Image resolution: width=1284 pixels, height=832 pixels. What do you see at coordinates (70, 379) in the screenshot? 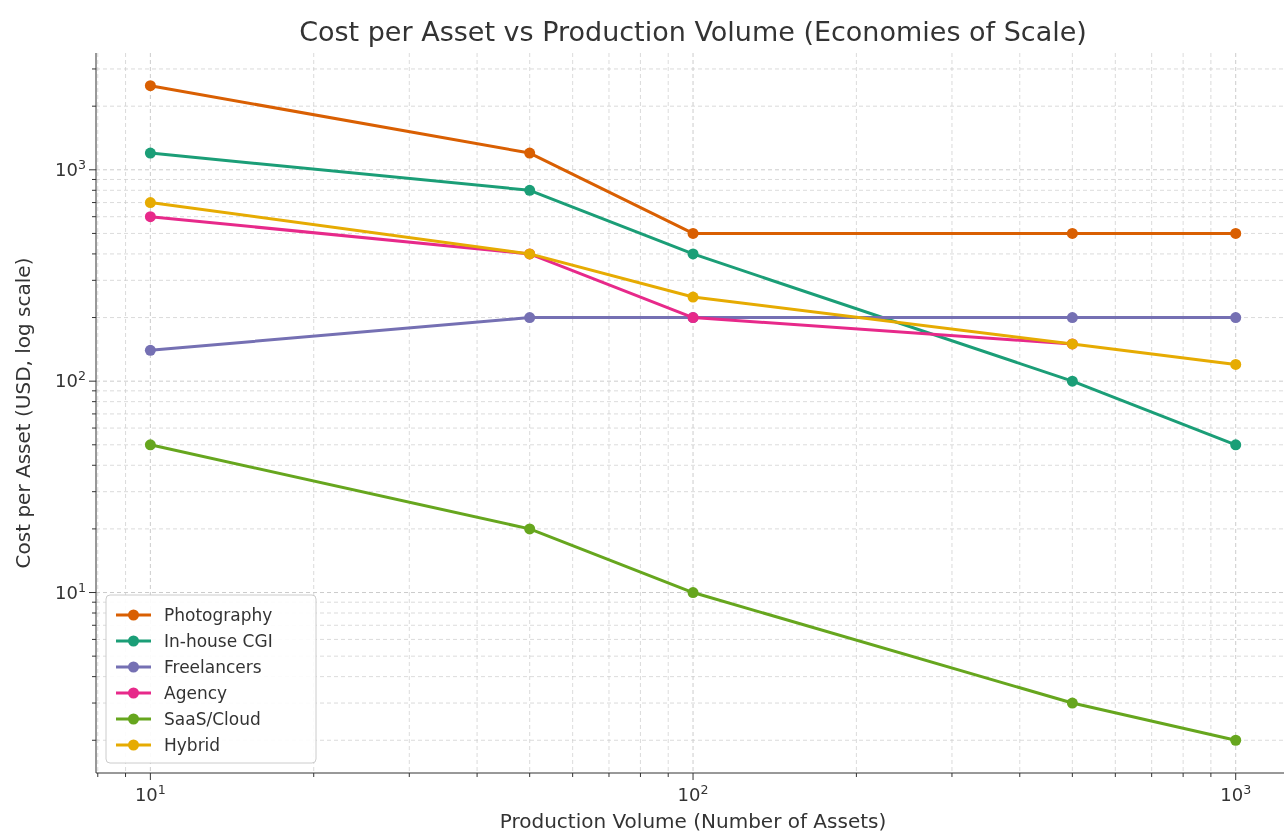
I see `y-tick-label: 10$^{2}$` at bounding box center [70, 379].